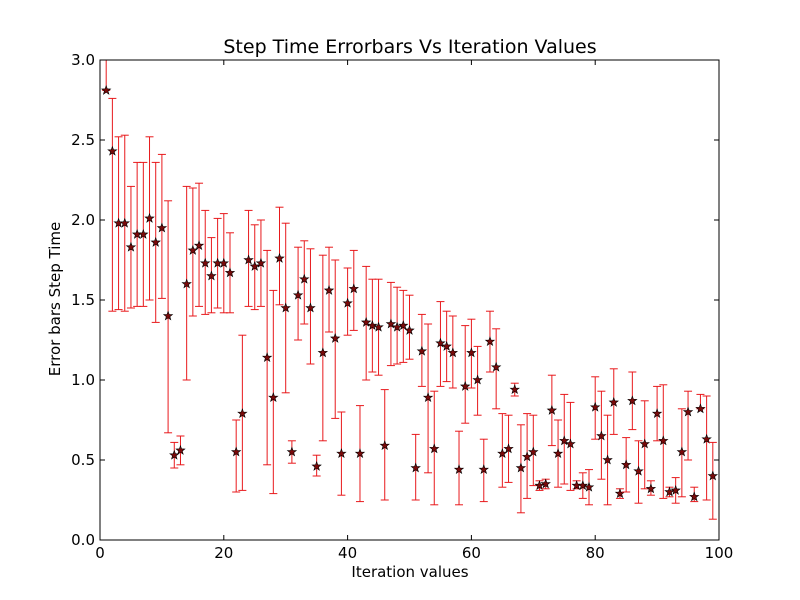 The height and width of the screenshot is (600, 800). Describe the element at coordinates (595, 553) in the screenshot. I see `x-tick-label: 80` at that location.